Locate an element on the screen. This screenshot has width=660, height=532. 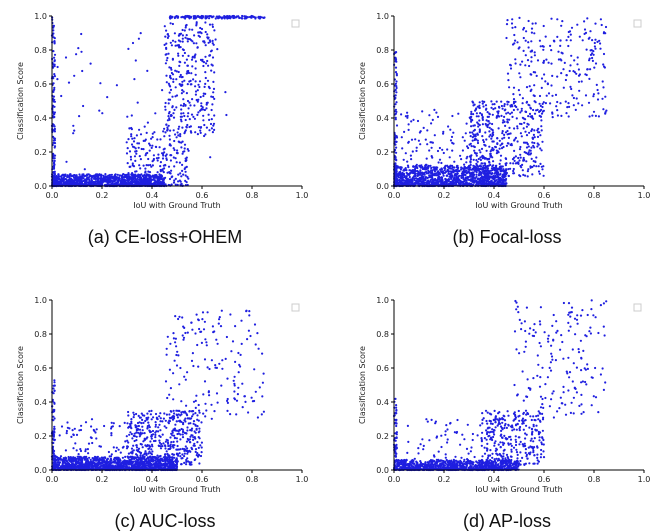
y-tick-label: 0.2 is located at coordinates (382, 152).